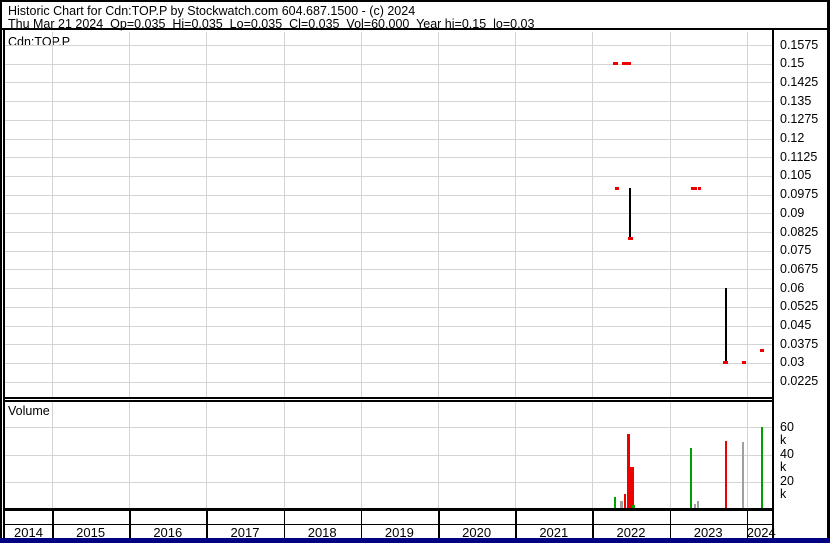  Describe the element at coordinates (726, 325) in the screenshot. I see `candle-range-line` at that location.